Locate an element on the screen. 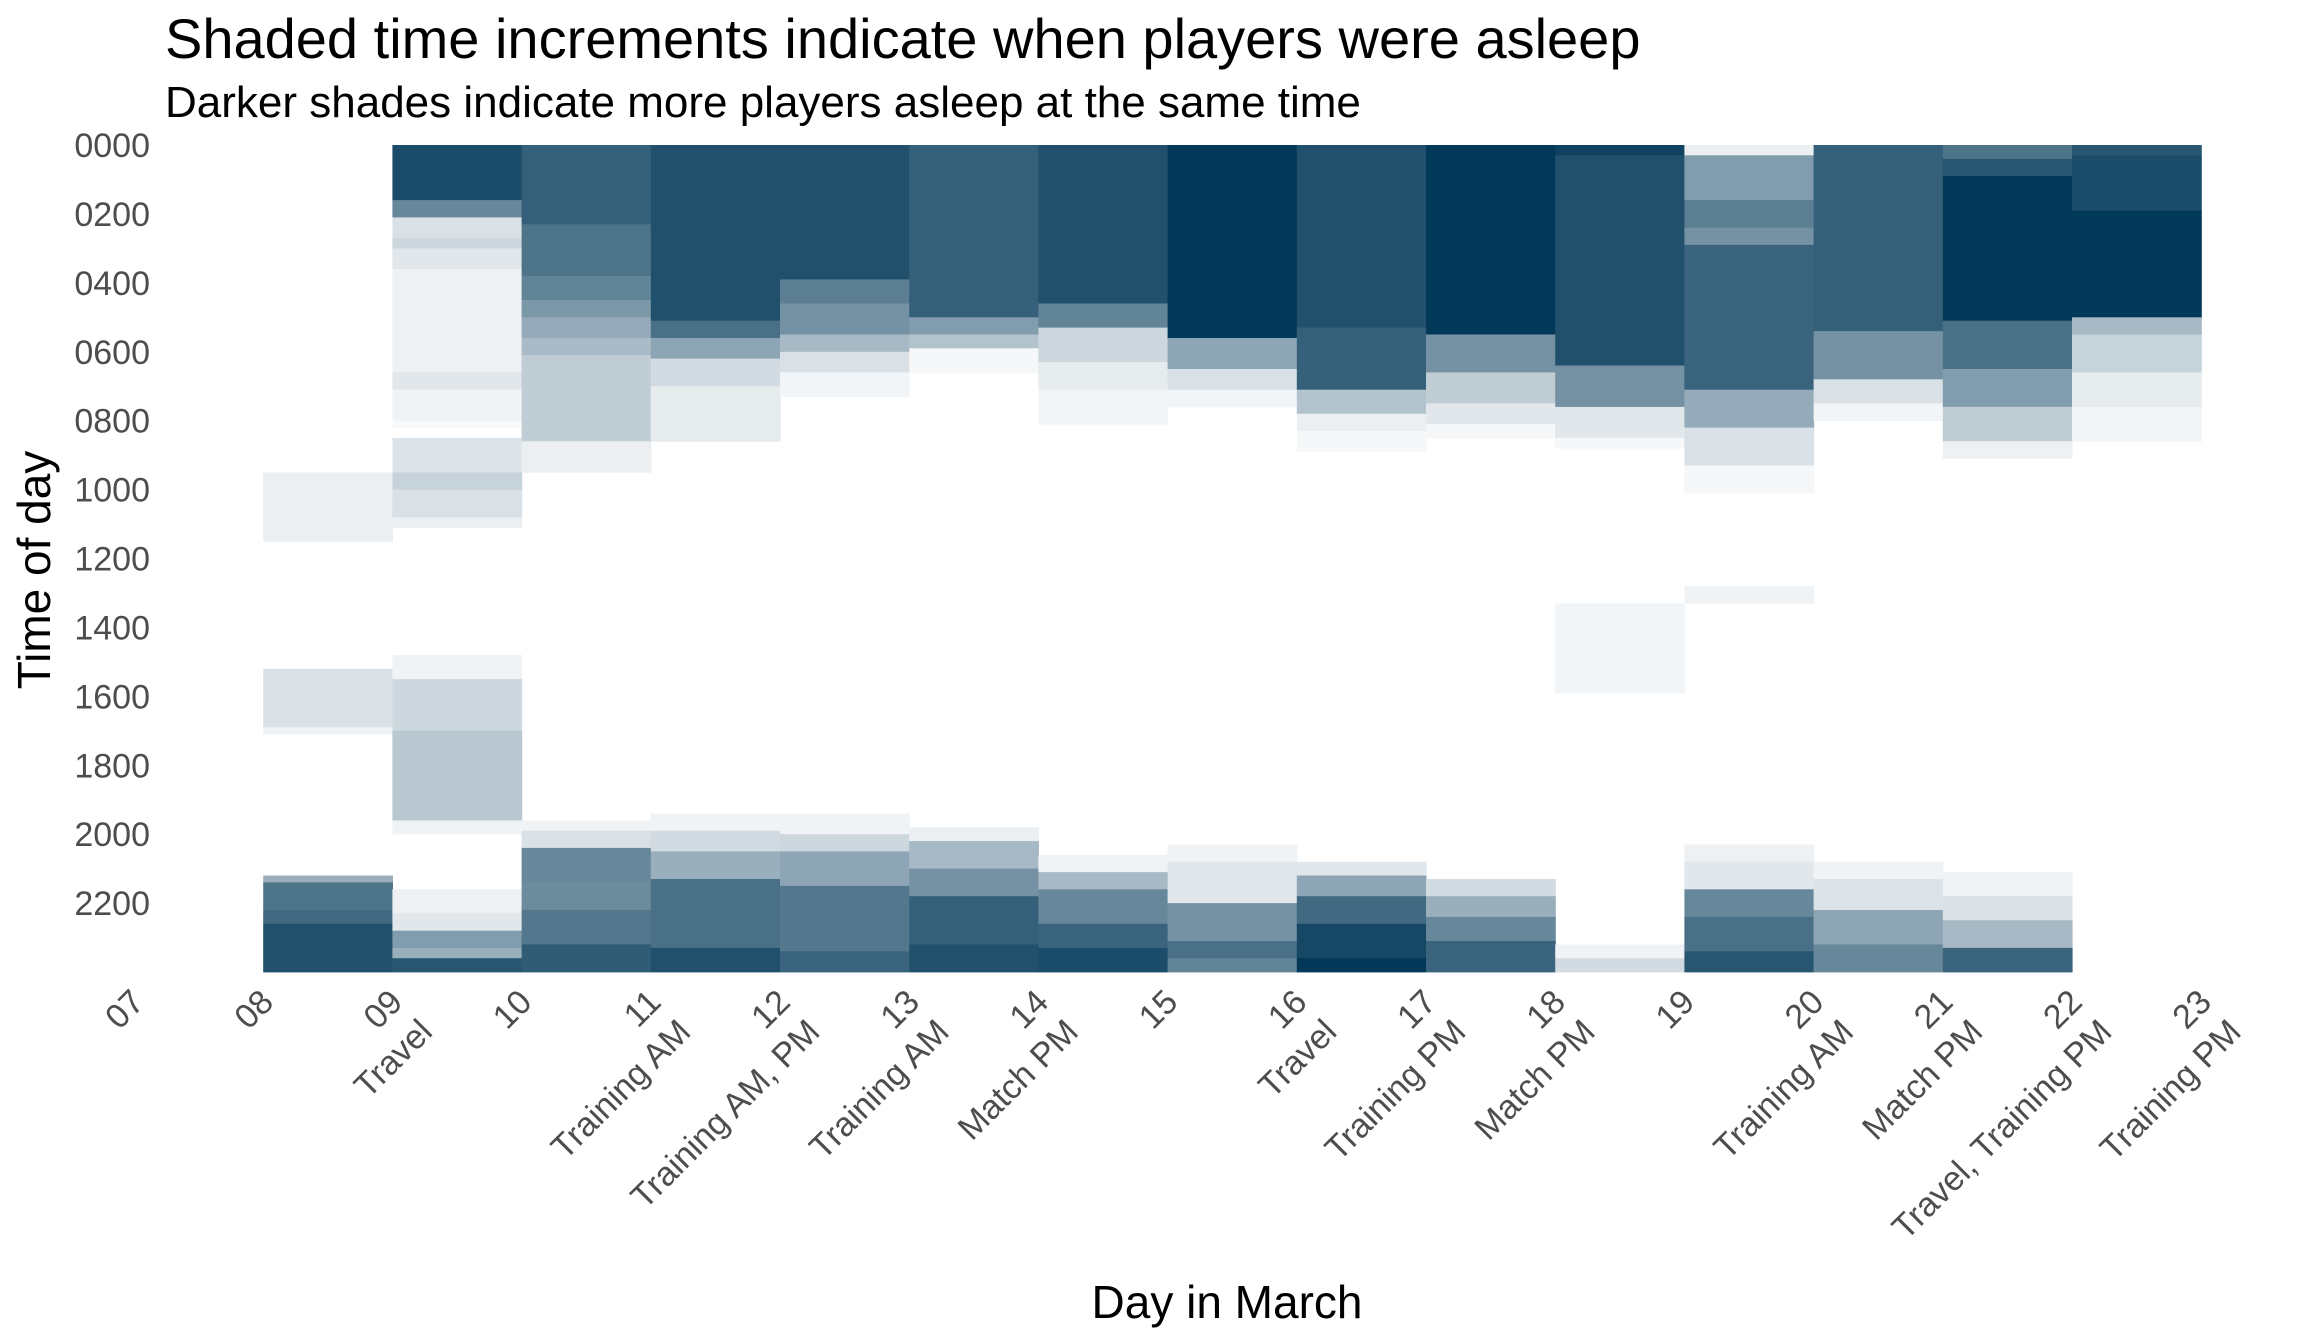 The image size is (2304, 1344). x-tick-day: 19 is located at coordinates (1675, 1010).